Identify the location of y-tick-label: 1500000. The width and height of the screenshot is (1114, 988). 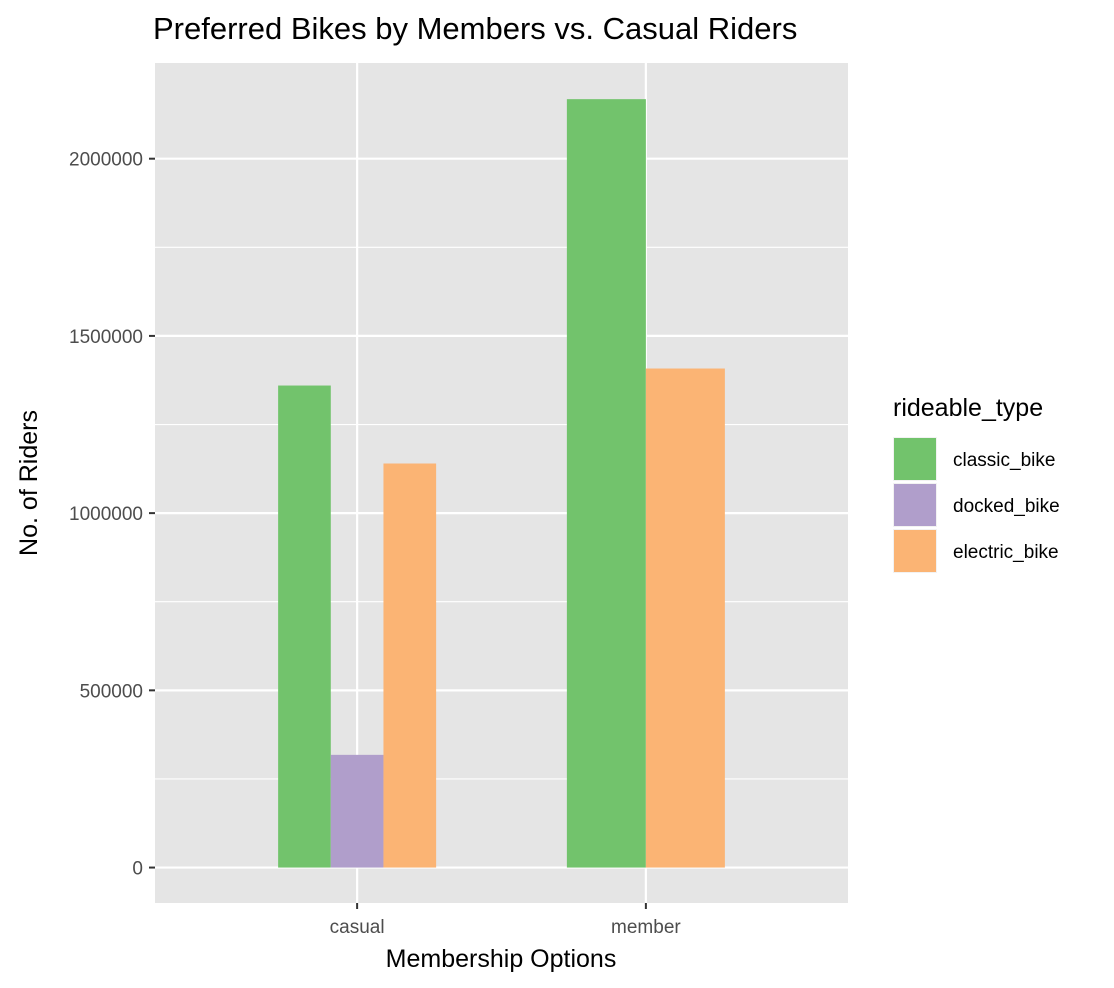
(106, 337).